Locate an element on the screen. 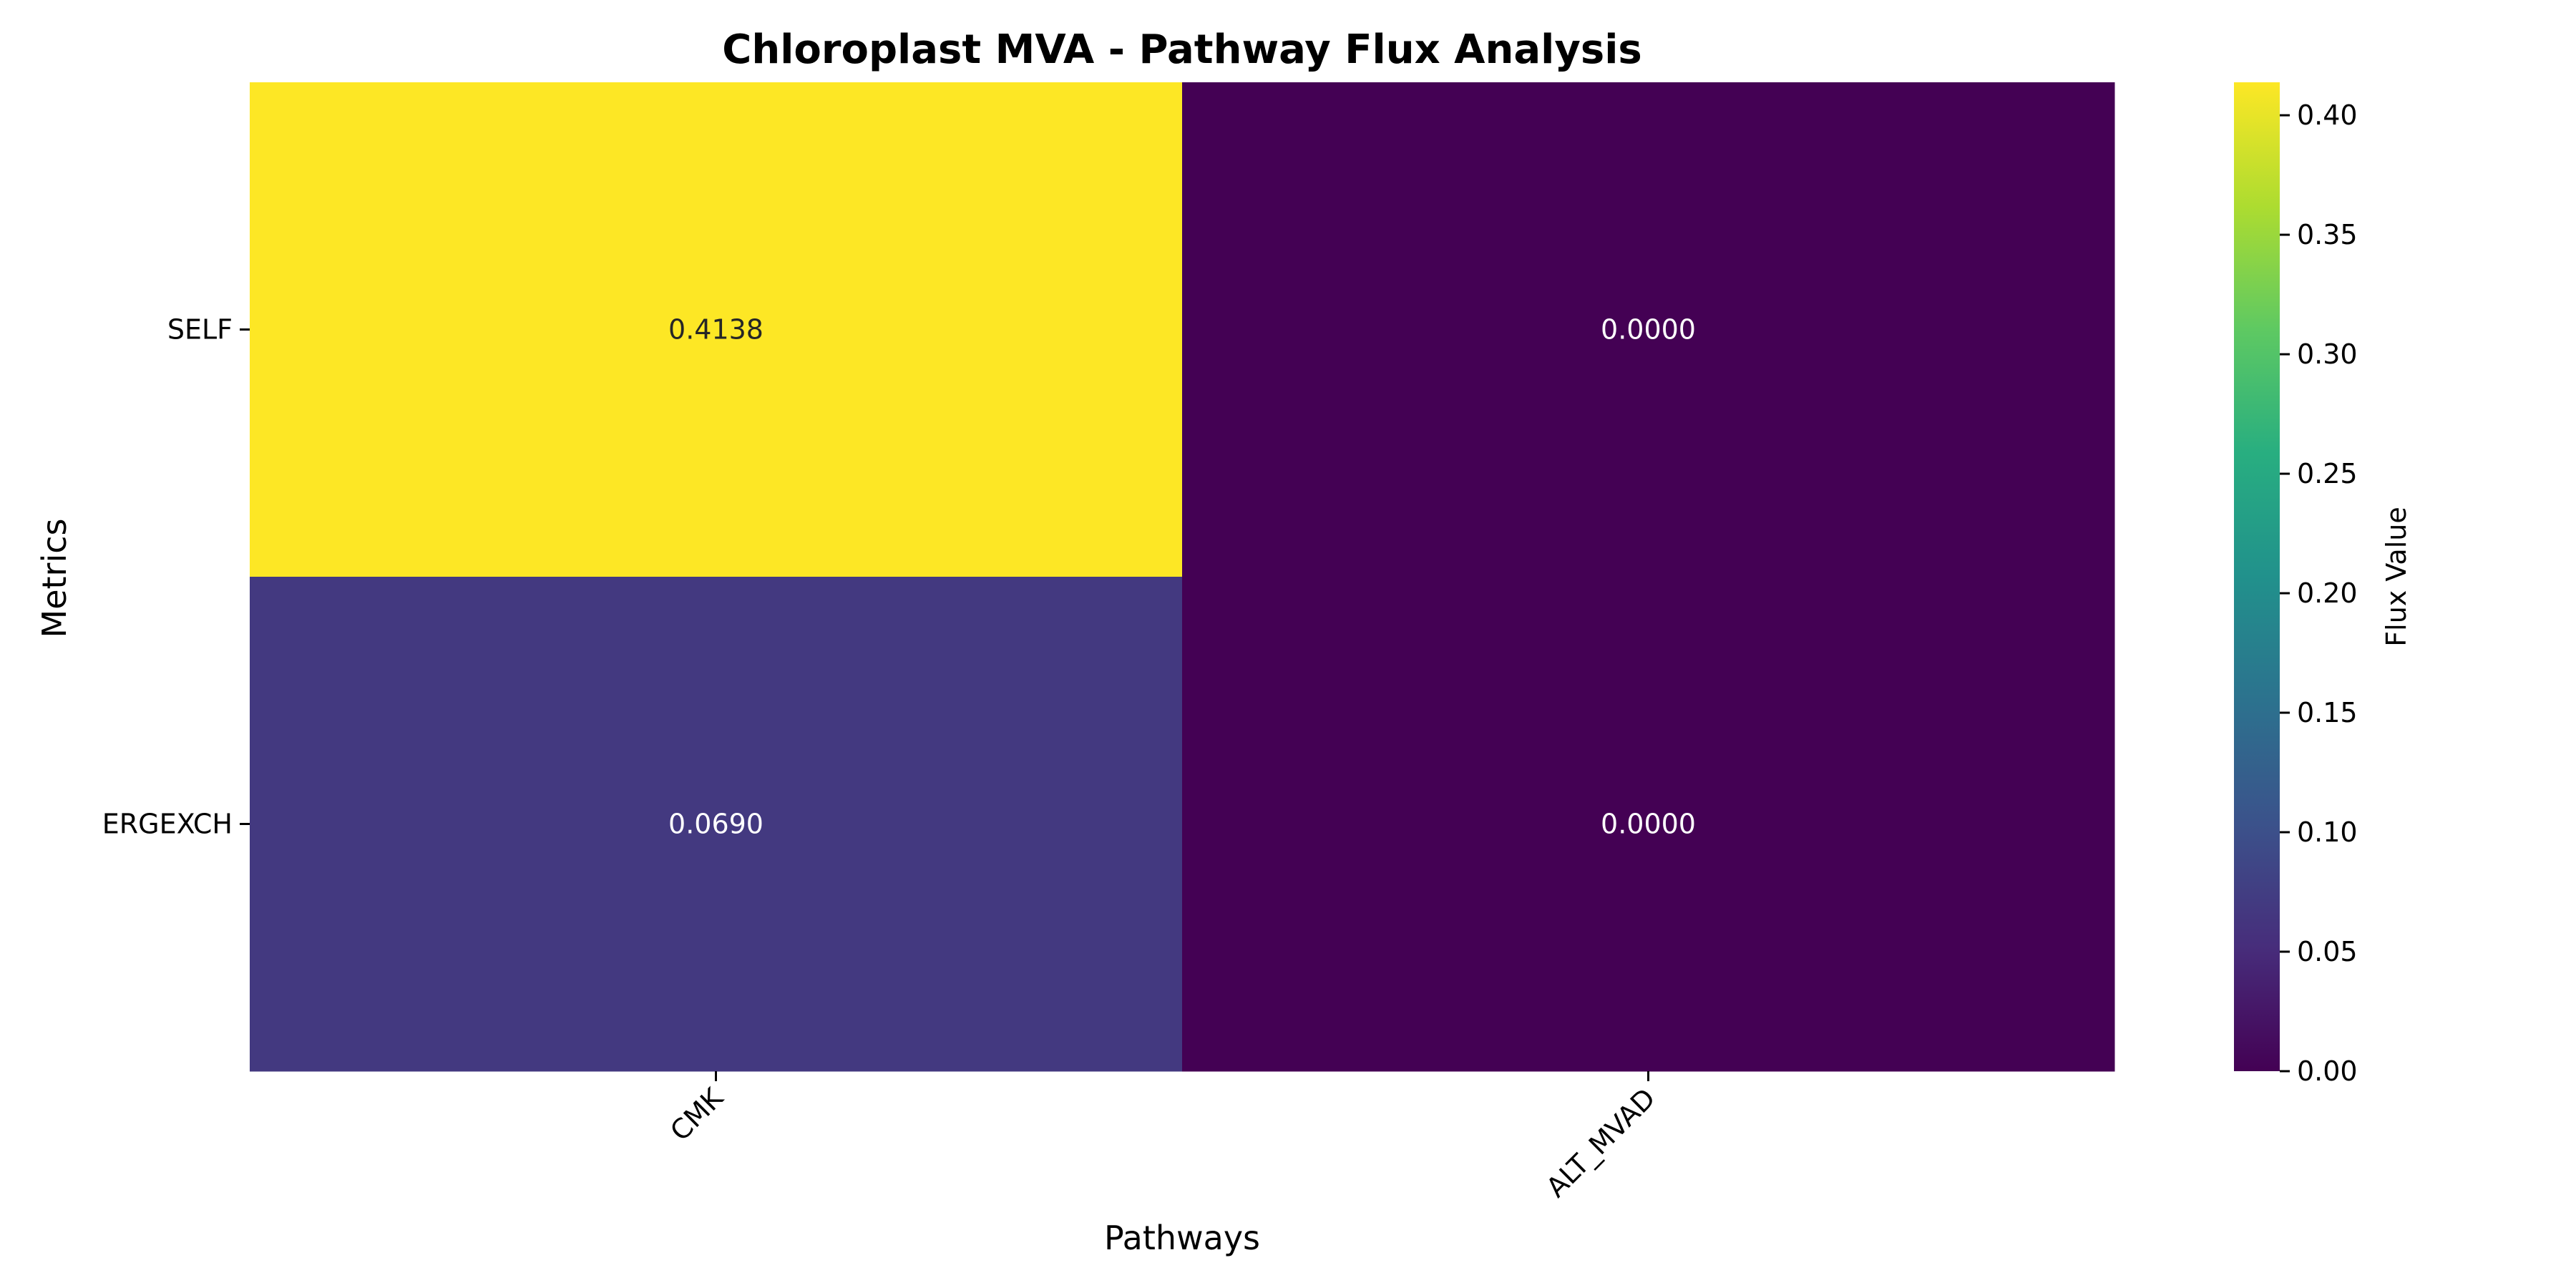  x-axis-ticks: CMK ALT_MVAD is located at coordinates (1163, 1137).